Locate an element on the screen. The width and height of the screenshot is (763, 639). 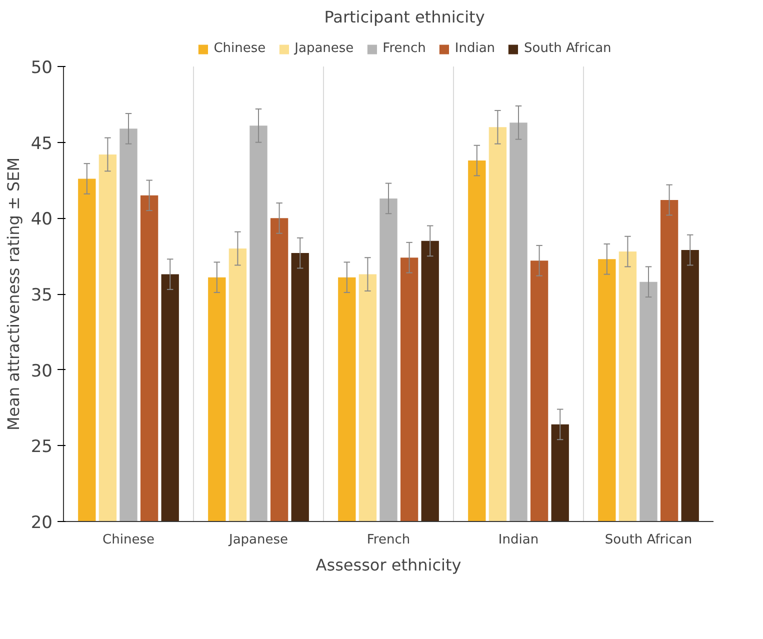
x-axis-title: Assessor ethnicity is located at coordinates (389, 565).